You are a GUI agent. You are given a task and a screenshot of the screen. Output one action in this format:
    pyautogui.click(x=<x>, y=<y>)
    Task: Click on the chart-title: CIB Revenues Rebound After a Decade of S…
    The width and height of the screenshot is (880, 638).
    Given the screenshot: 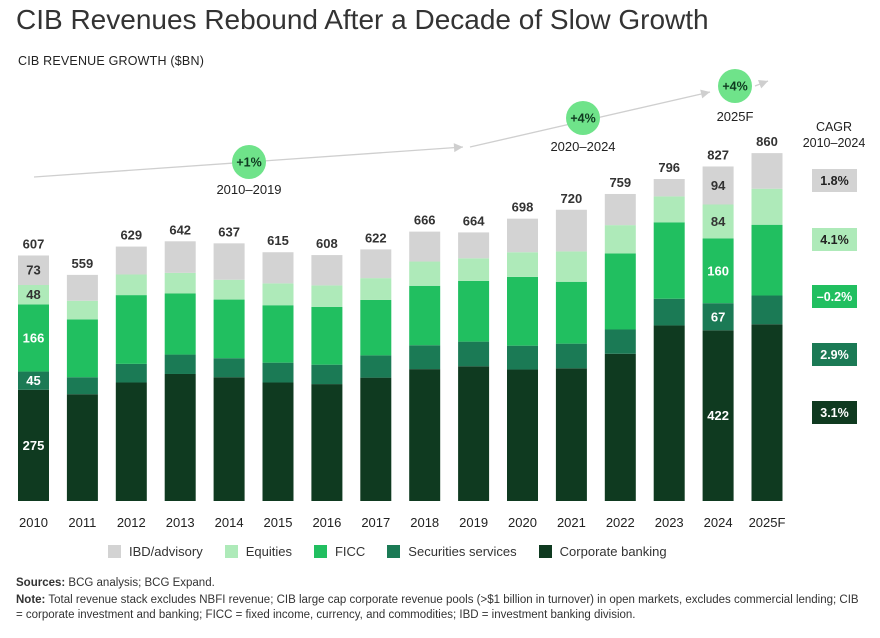 What is the action you would take?
    pyautogui.click(x=362, y=19)
    